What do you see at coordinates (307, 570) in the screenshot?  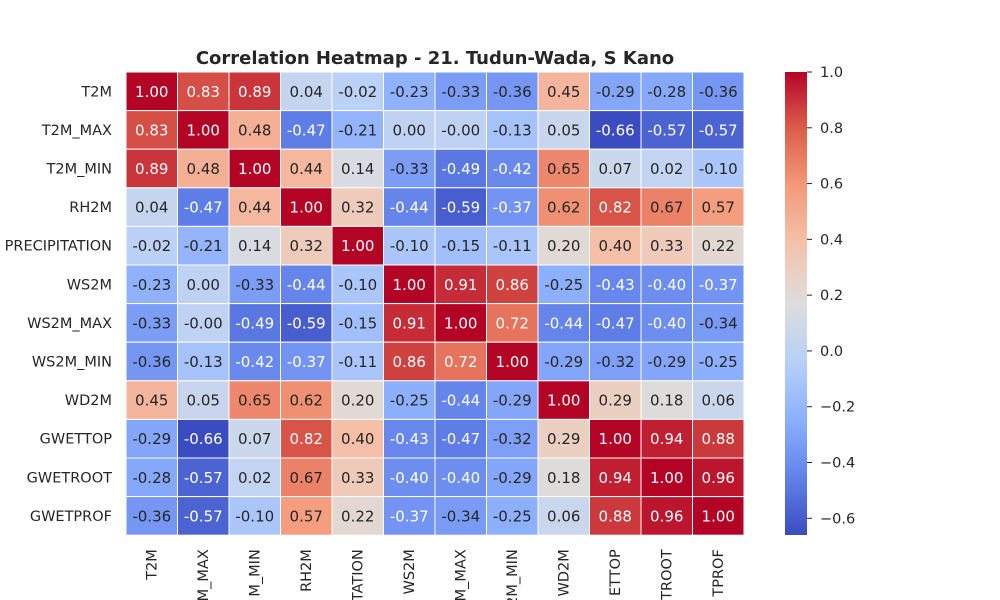 I see `x-tick-label: RH2M` at bounding box center [307, 570].